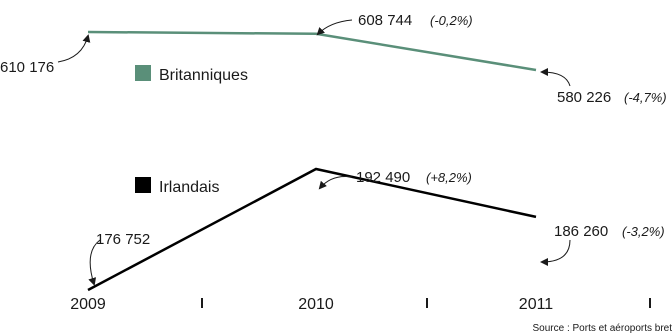 This screenshot has width=672, height=336. Describe the element at coordinates (189, 187) in the screenshot. I see `legend-label-irlandais: Irlandais` at that location.